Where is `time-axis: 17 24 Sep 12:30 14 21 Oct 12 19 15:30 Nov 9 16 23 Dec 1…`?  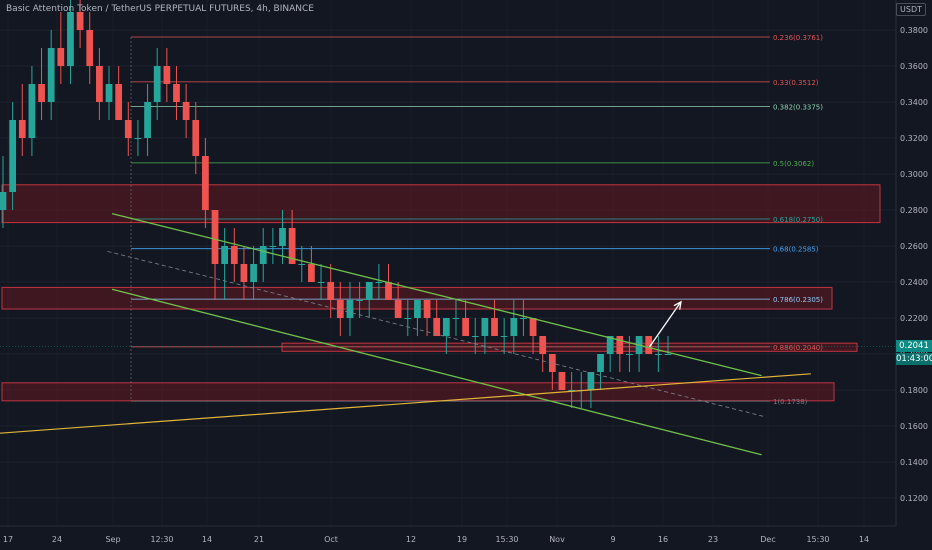
time-axis: 17 24 Sep 12:30 14 21 Oct 12 19 15:30 Nov 9 16 23 Dec 1… is located at coordinates (436, 539).